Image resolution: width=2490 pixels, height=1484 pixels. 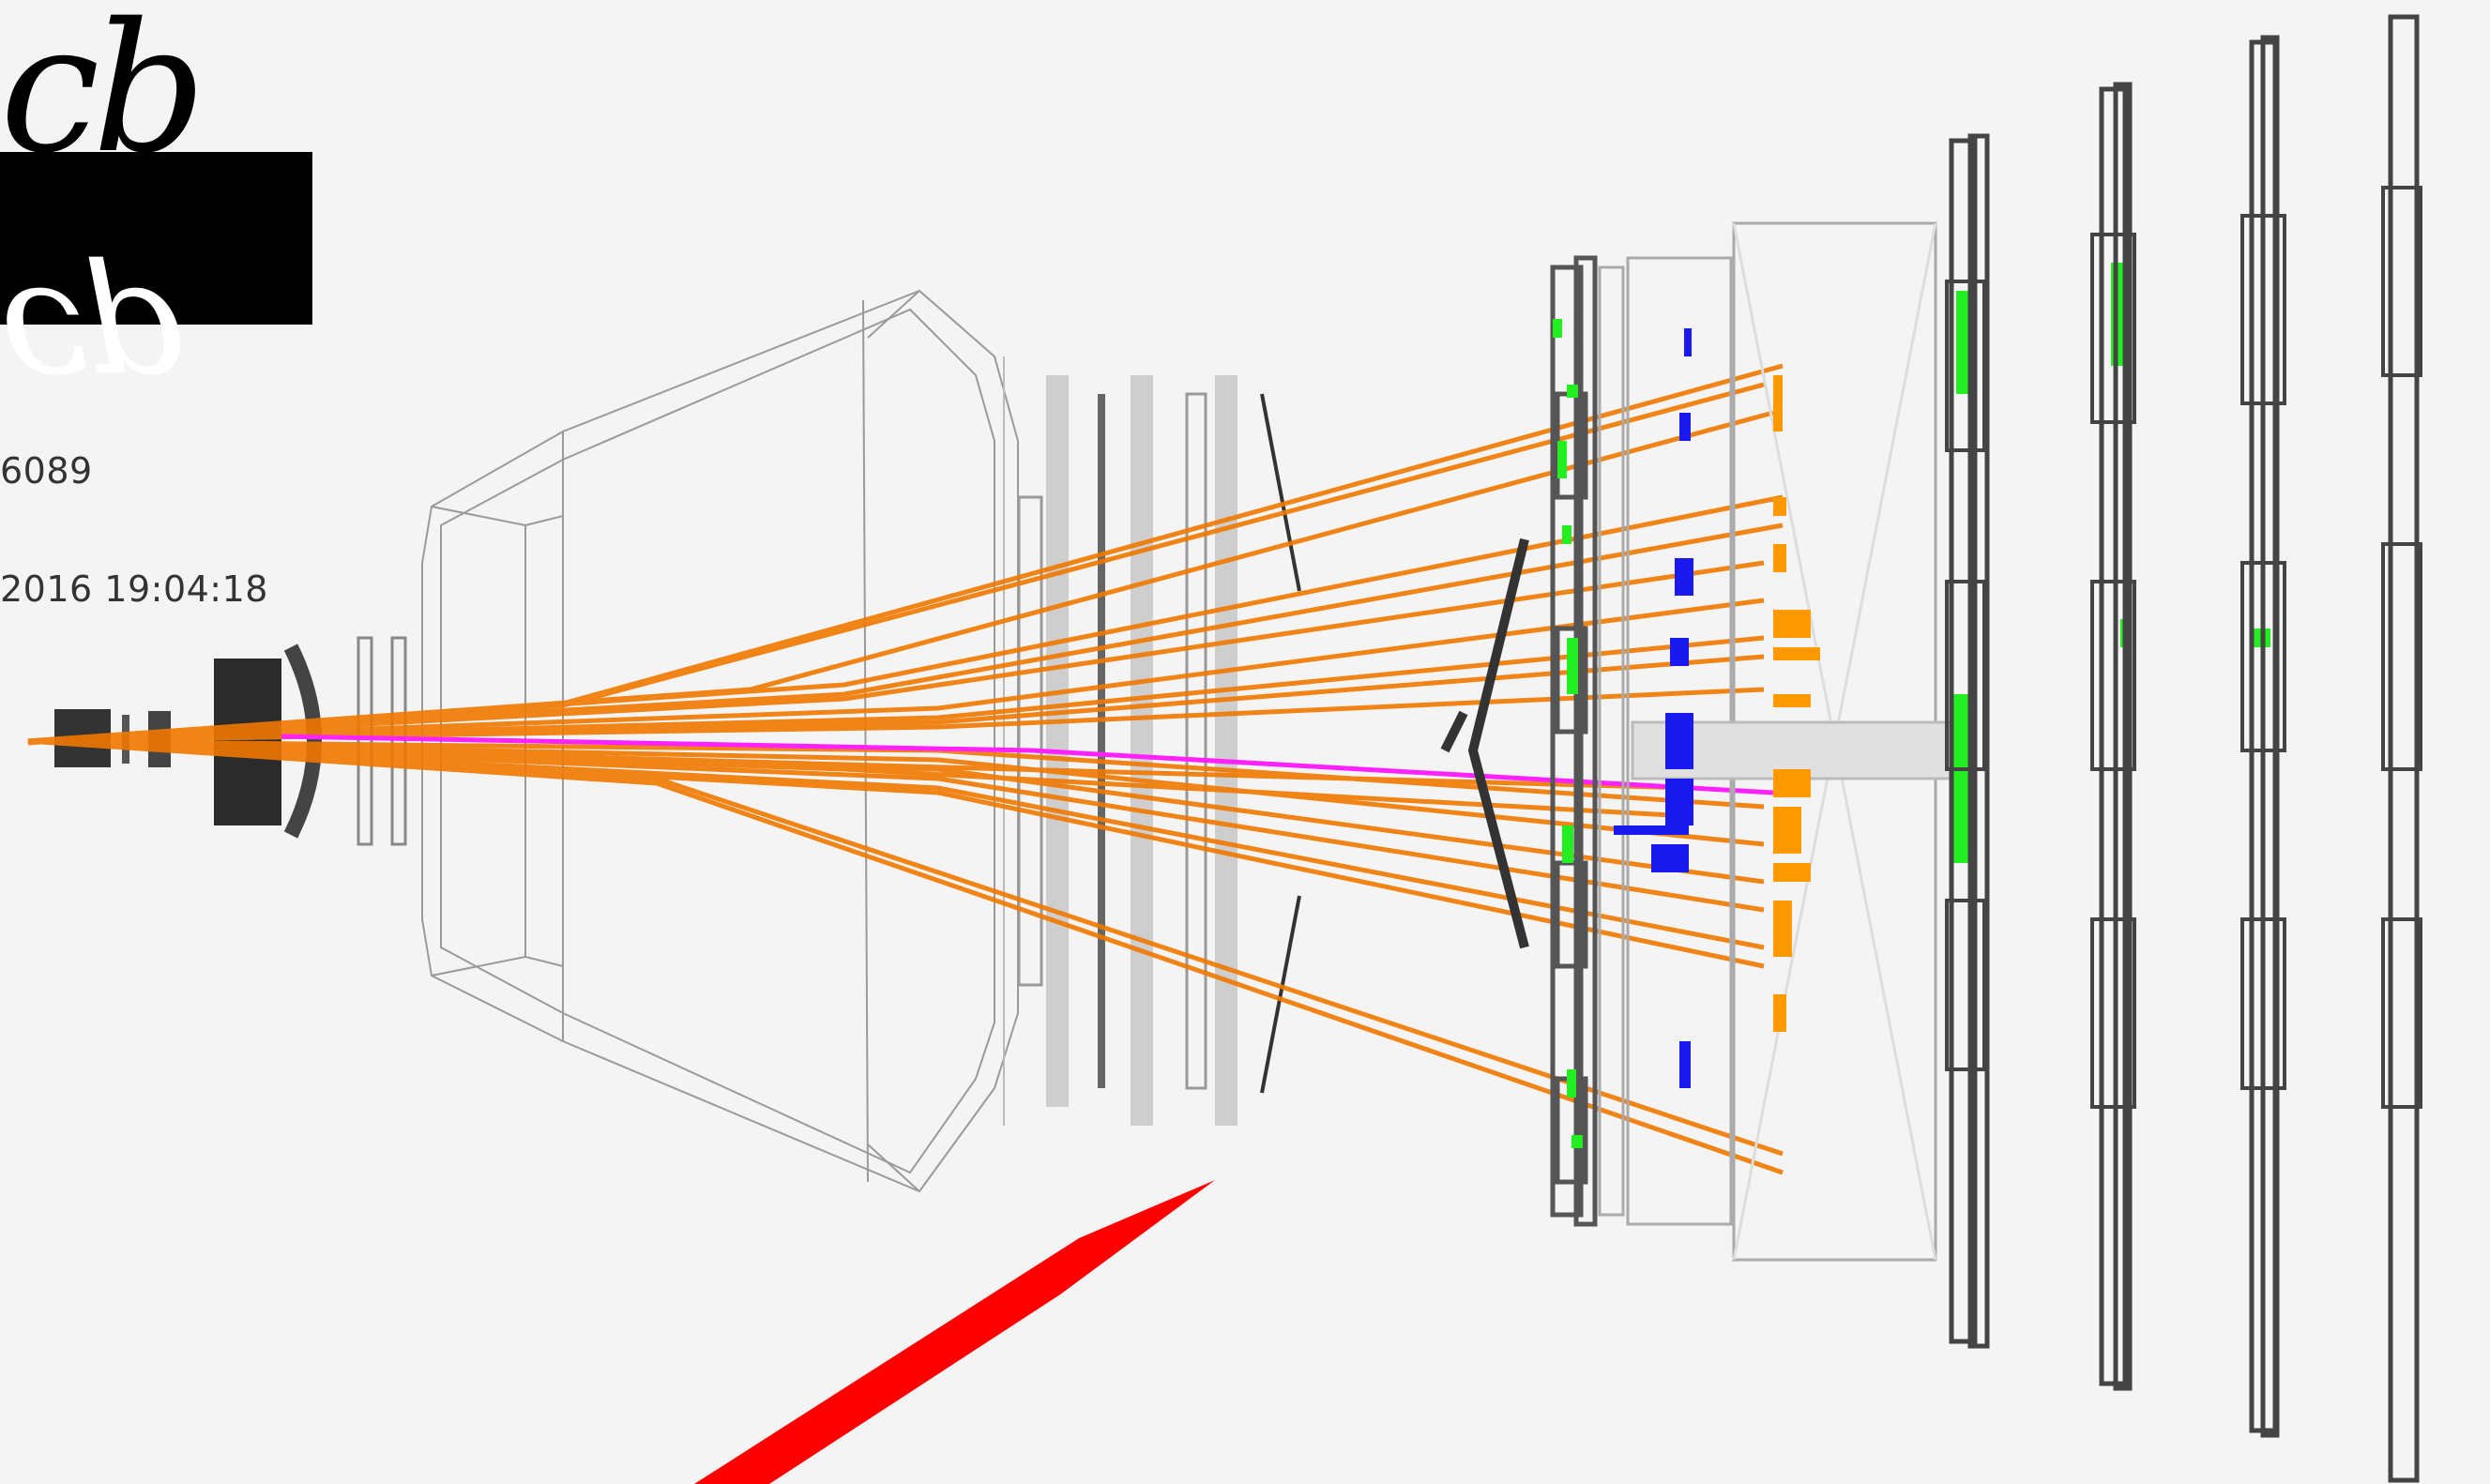 I want to click on ecal-deposits, so click(x=1654, y=708).